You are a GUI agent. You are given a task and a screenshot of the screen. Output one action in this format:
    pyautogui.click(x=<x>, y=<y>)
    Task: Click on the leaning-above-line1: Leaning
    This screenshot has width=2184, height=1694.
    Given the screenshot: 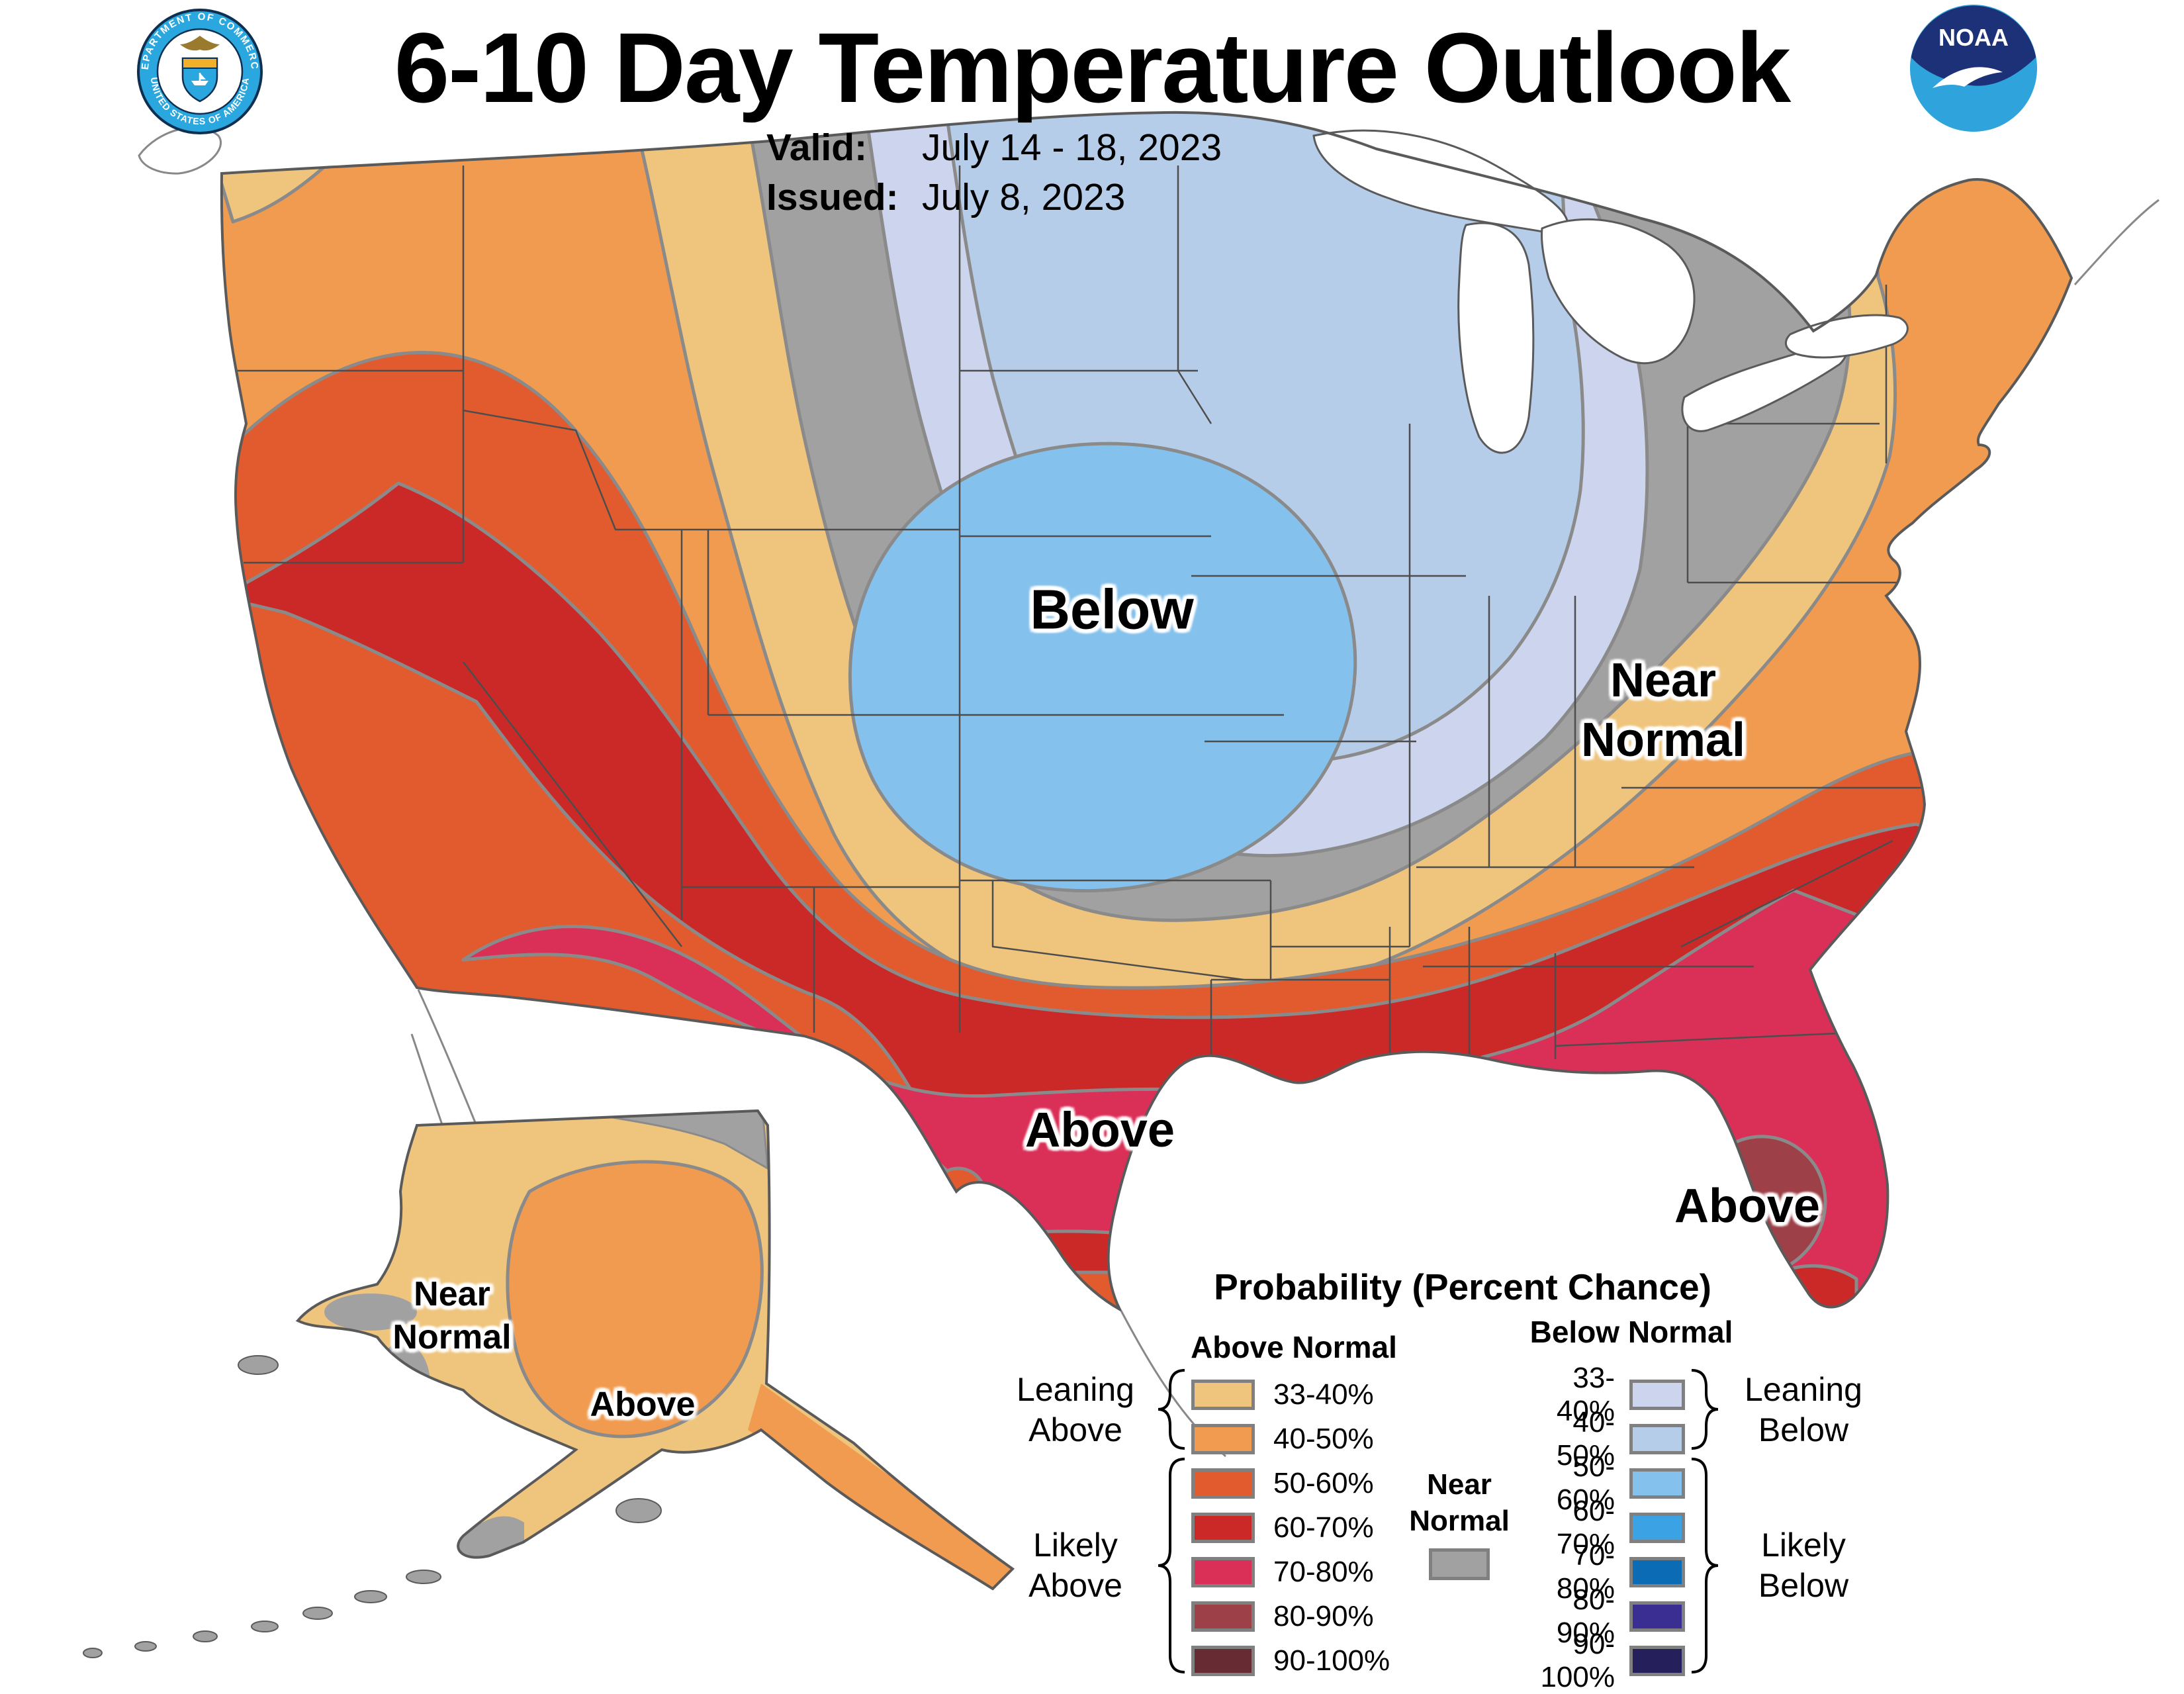 What is the action you would take?
    pyautogui.click(x=1075, y=1389)
    